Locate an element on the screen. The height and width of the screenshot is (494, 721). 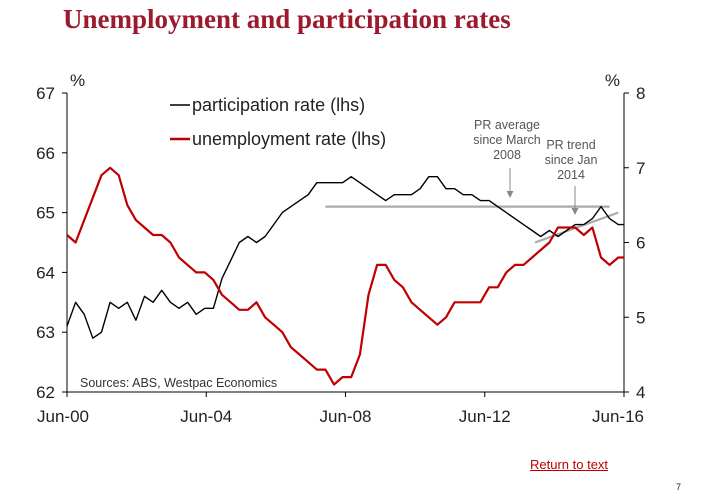
left-tick-label: 67 is located at coordinates (45, 93).